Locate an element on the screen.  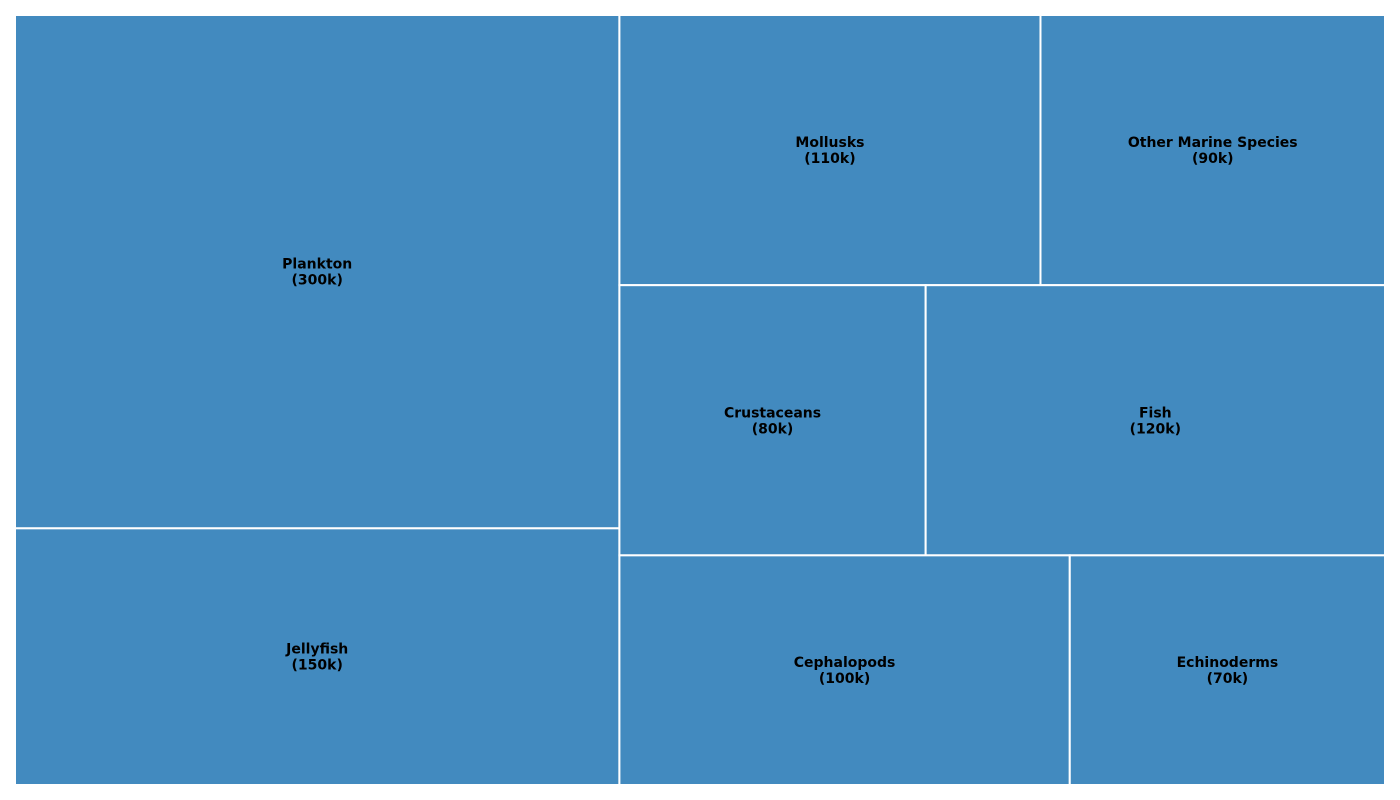
tile-jellyfish is located at coordinates (317, 656).